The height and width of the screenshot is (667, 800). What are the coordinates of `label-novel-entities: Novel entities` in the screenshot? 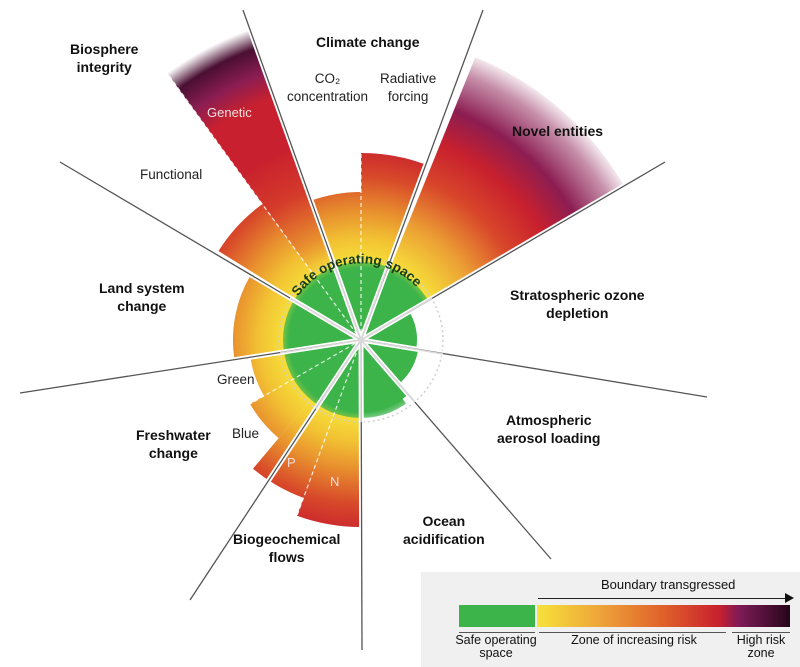 It's located at (558, 131).